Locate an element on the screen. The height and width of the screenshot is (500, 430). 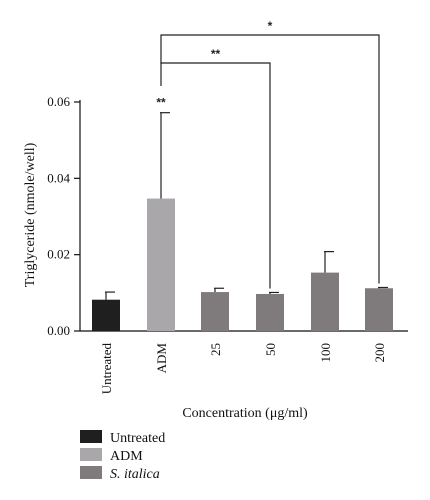
y-tick-label-3: 0.06 is located at coordinates (58, 101).